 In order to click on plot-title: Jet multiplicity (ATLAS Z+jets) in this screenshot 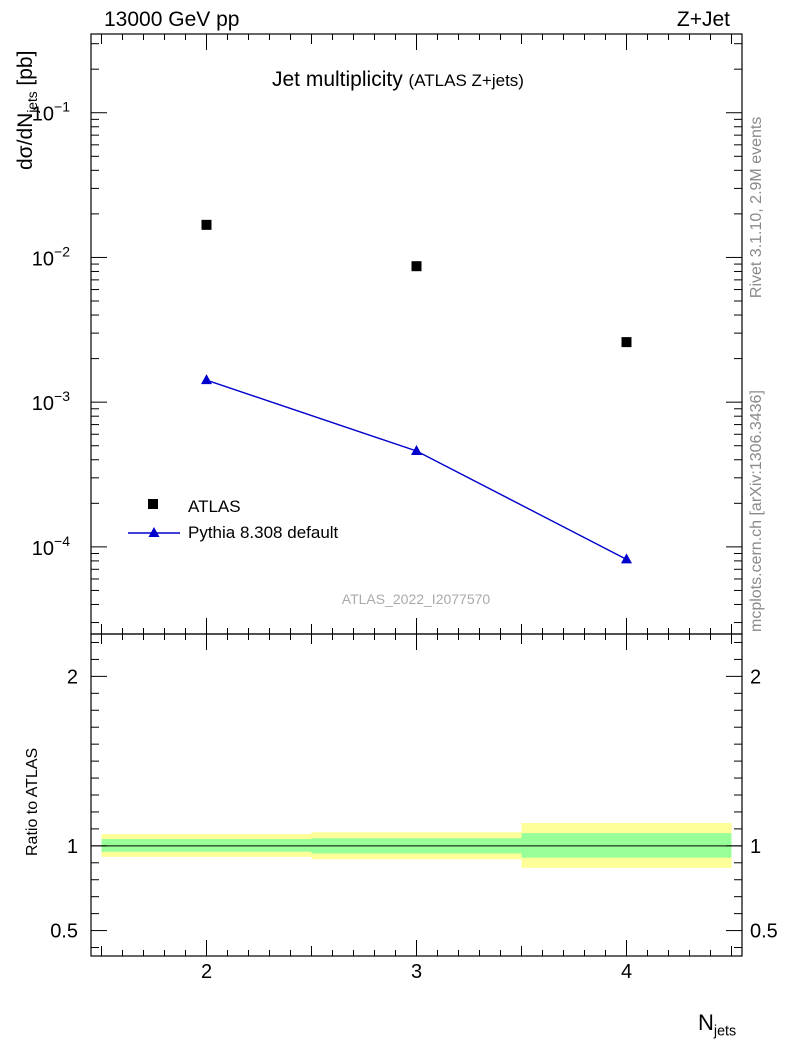, I will do `click(398, 80)`.